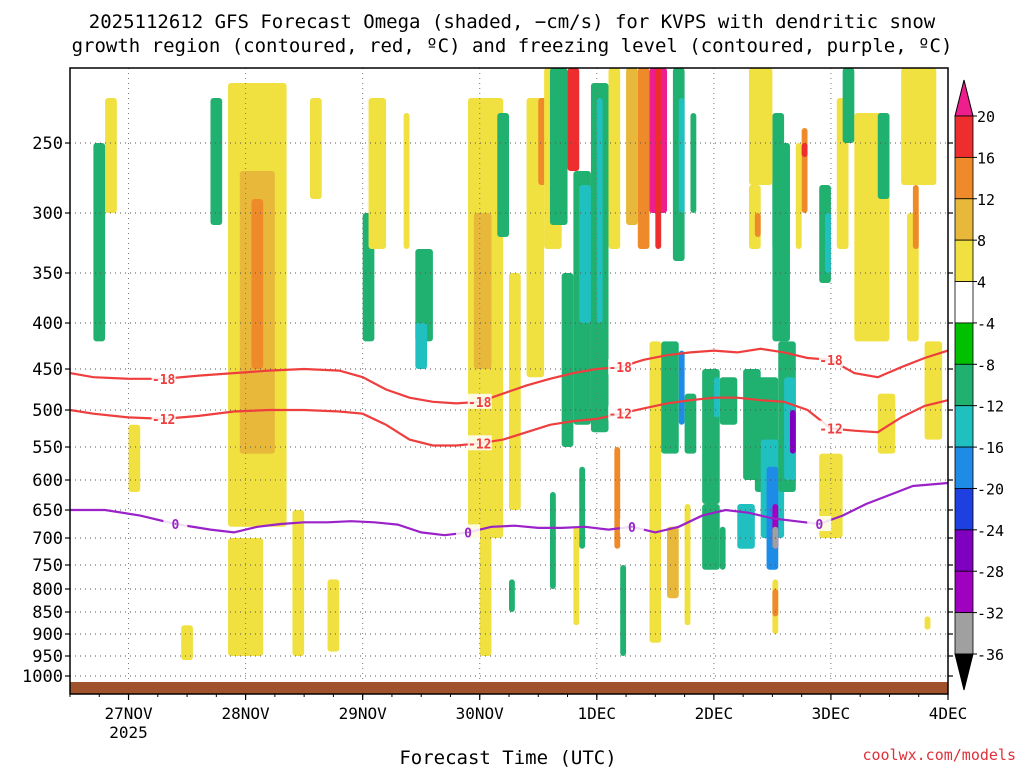 This screenshot has width=1024, height=768. What do you see at coordinates (42, 677) in the screenshot?
I see `y-tick-label: 1000` at bounding box center [42, 677].